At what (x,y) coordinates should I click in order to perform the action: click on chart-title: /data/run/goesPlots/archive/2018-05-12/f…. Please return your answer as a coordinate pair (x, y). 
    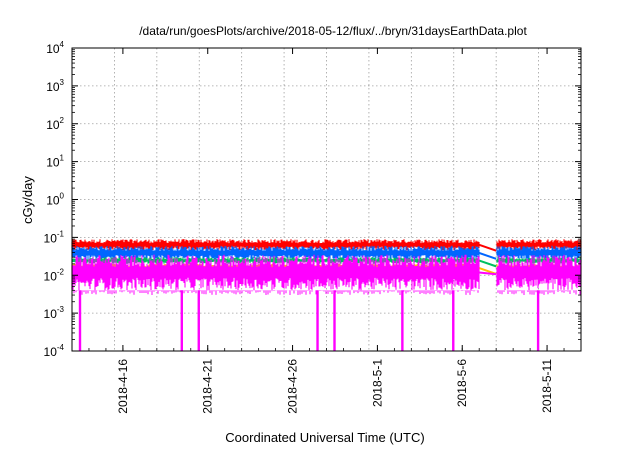
    Looking at the image, I should click on (333, 31).